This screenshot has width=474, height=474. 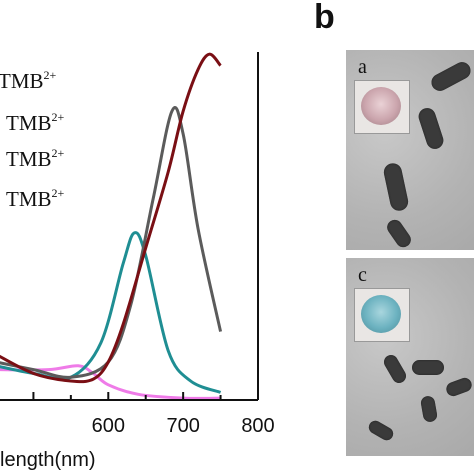 What do you see at coordinates (362, 275) in the screenshot?
I see `tem-label-c: c` at bounding box center [362, 275].